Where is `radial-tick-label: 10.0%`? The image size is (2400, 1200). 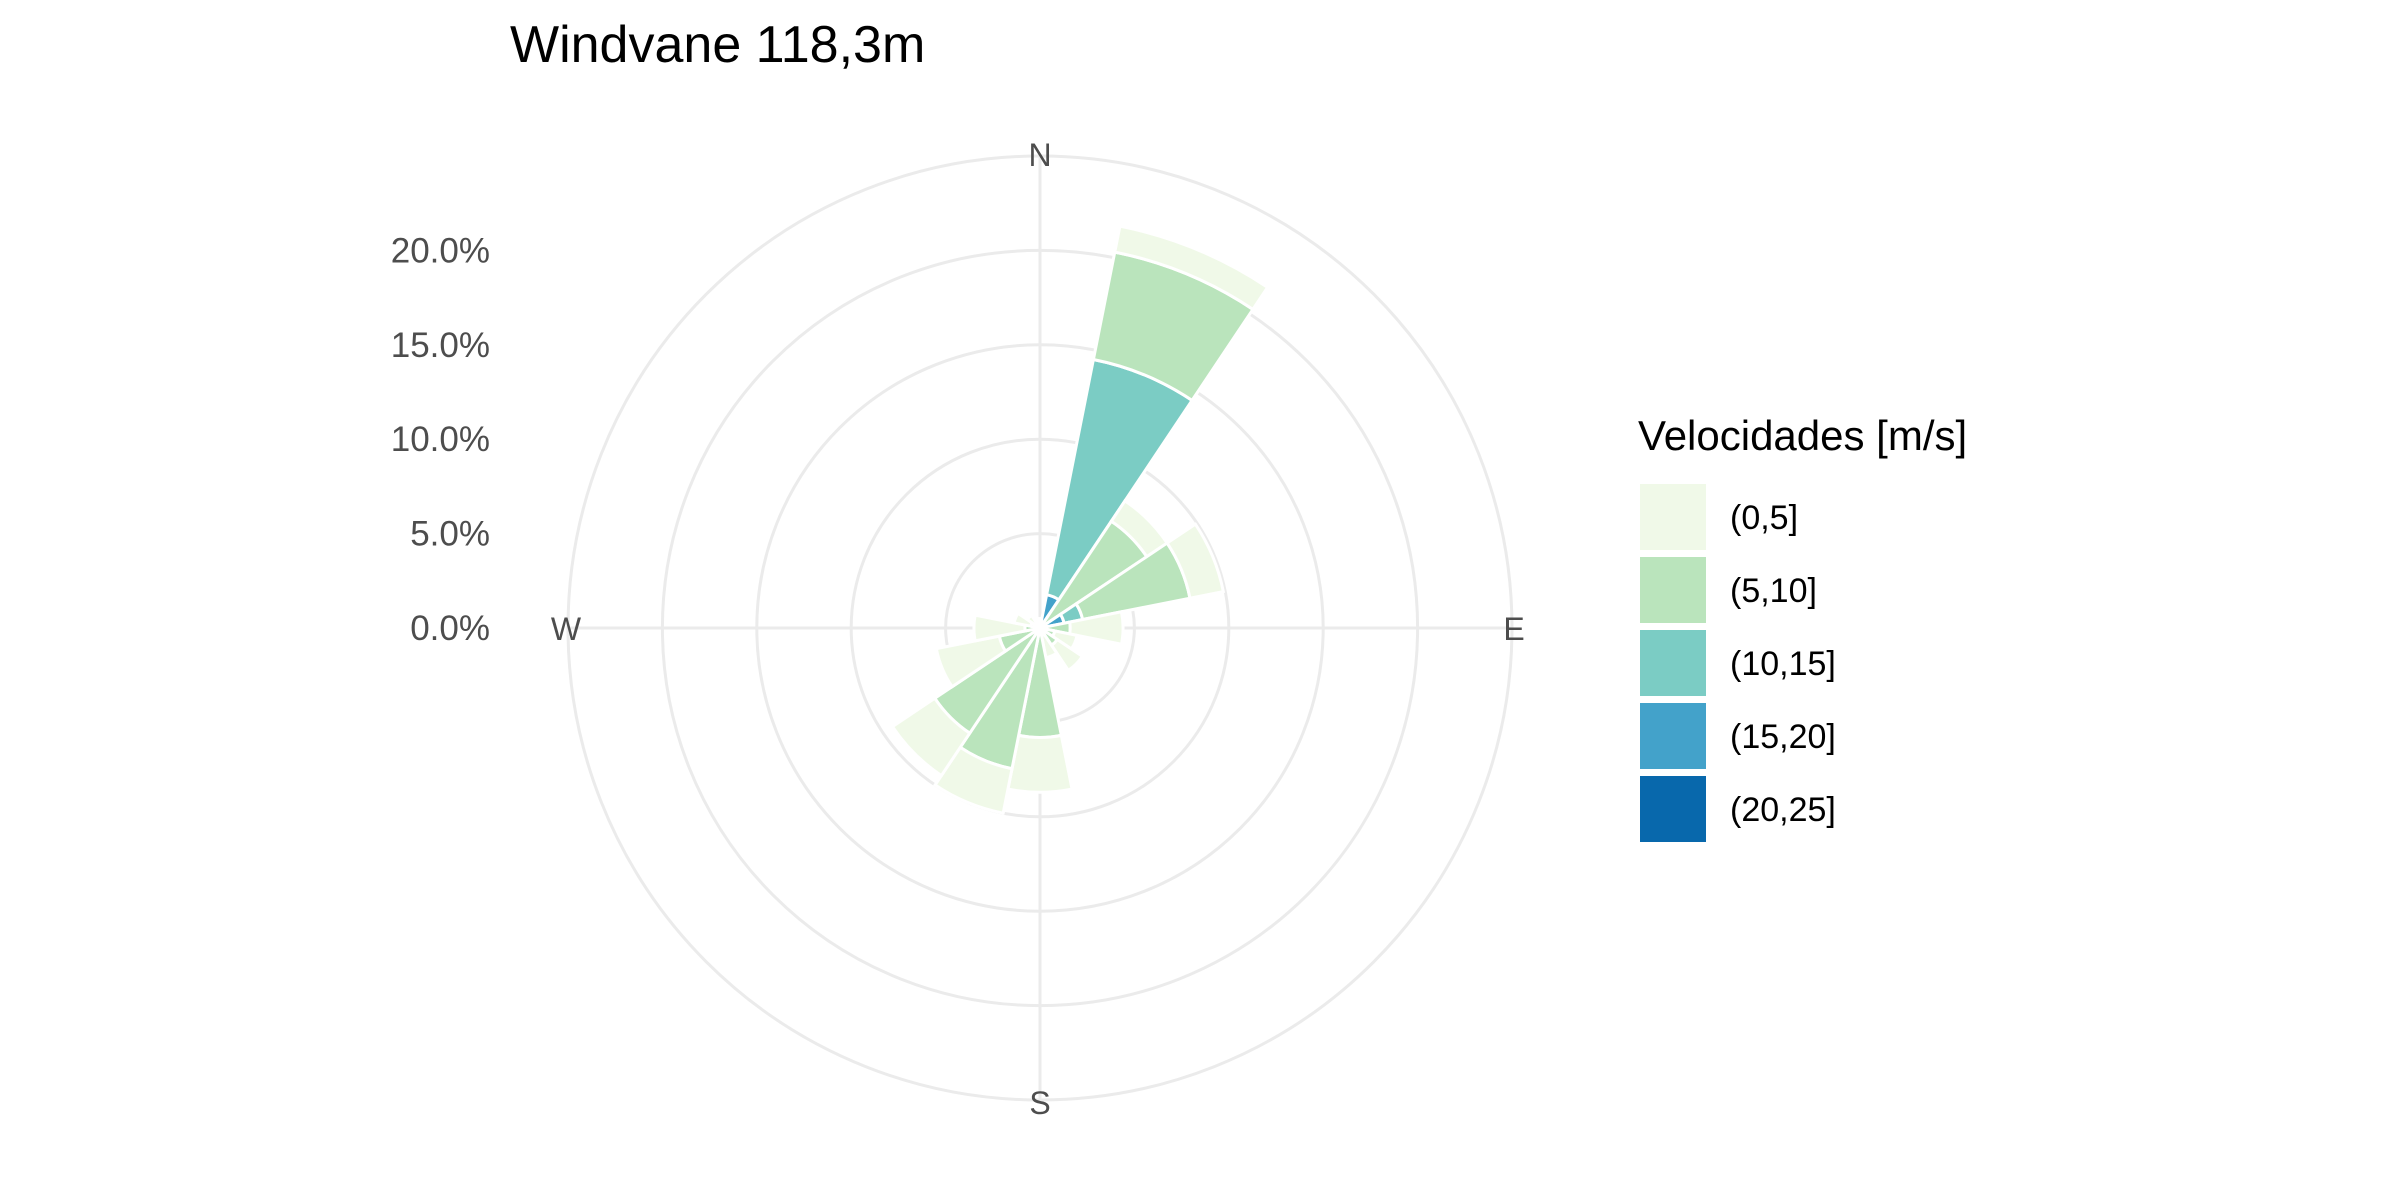 radial-tick-label: 10.0% is located at coordinates (440, 439).